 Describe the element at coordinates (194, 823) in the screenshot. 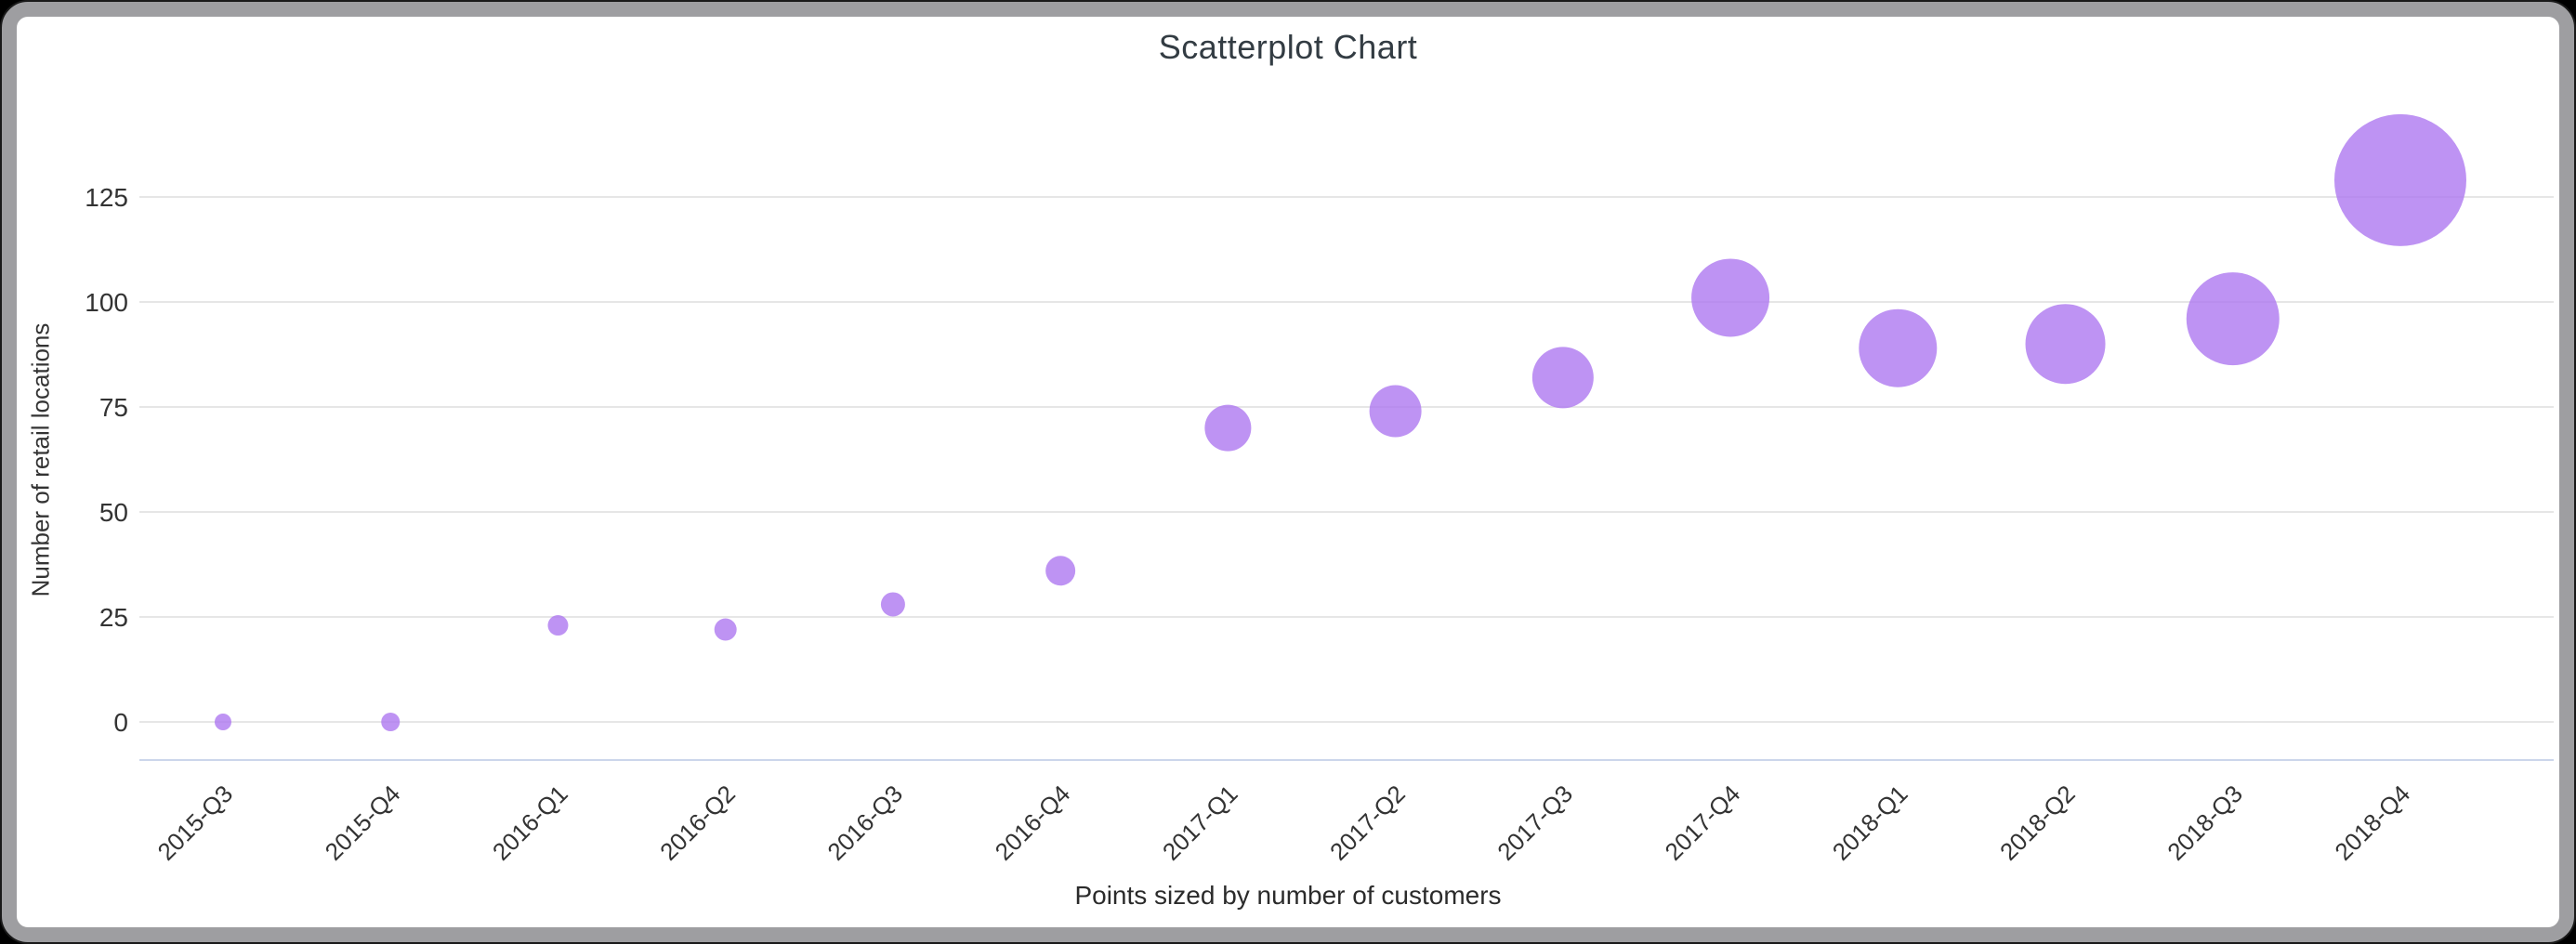

I see `x-tick-label: 2015-Q3` at that location.